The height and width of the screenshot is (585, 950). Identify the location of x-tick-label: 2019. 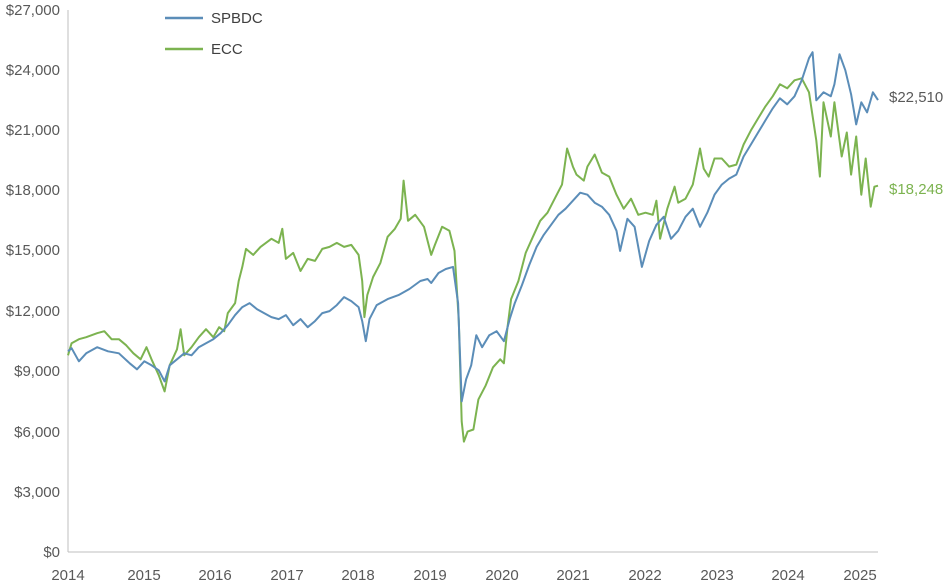
(429, 575).